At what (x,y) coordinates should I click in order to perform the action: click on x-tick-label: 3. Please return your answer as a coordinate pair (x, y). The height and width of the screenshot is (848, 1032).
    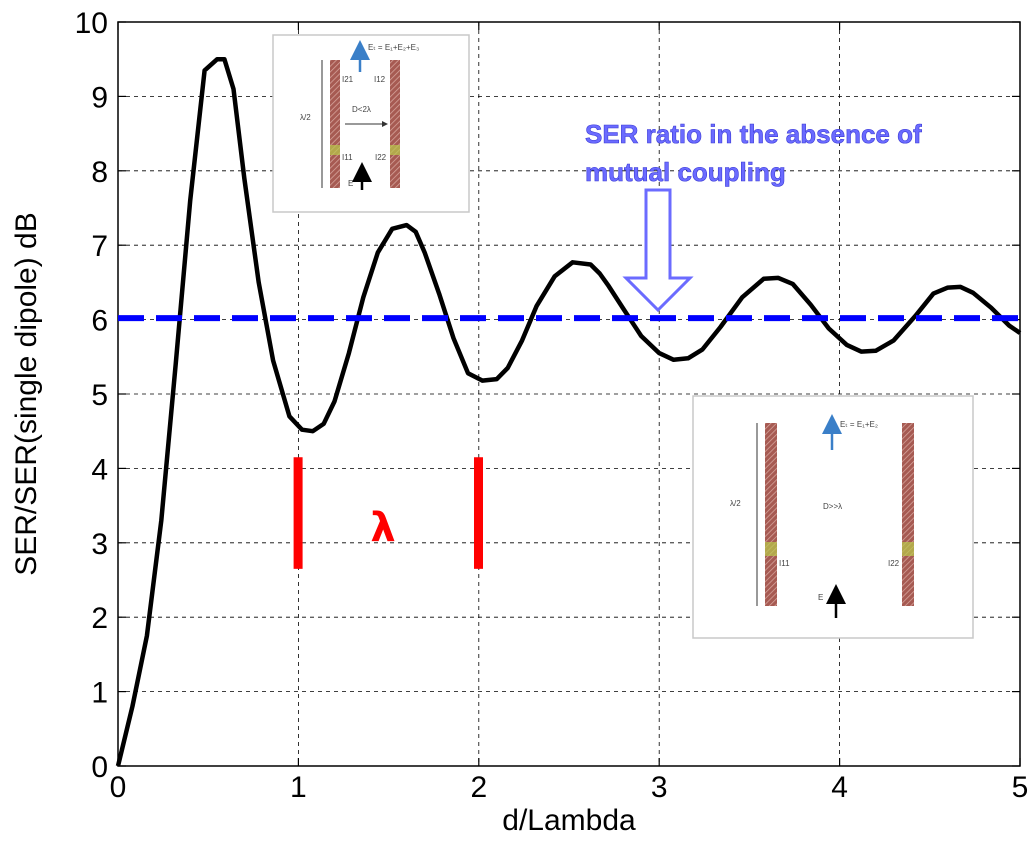
    Looking at the image, I should click on (659, 787).